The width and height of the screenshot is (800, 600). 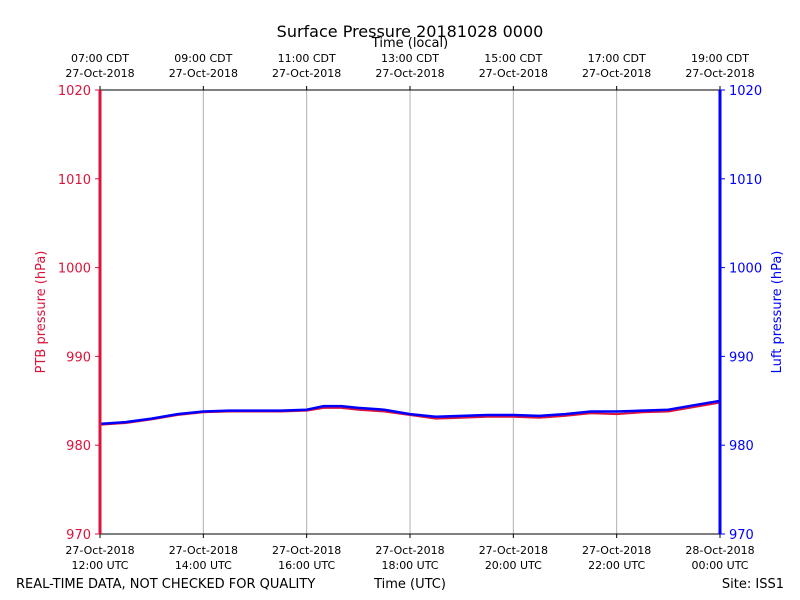 I want to click on left-tick-label: 1000, so click(x=74, y=269).